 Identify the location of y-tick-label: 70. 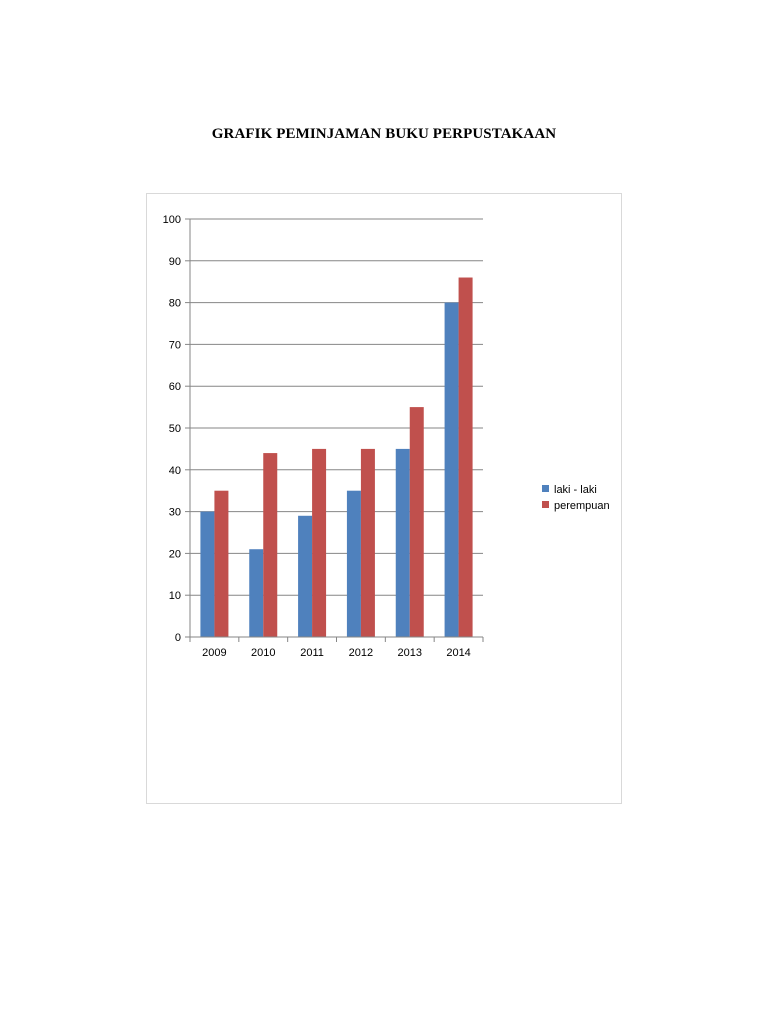
(175, 345).